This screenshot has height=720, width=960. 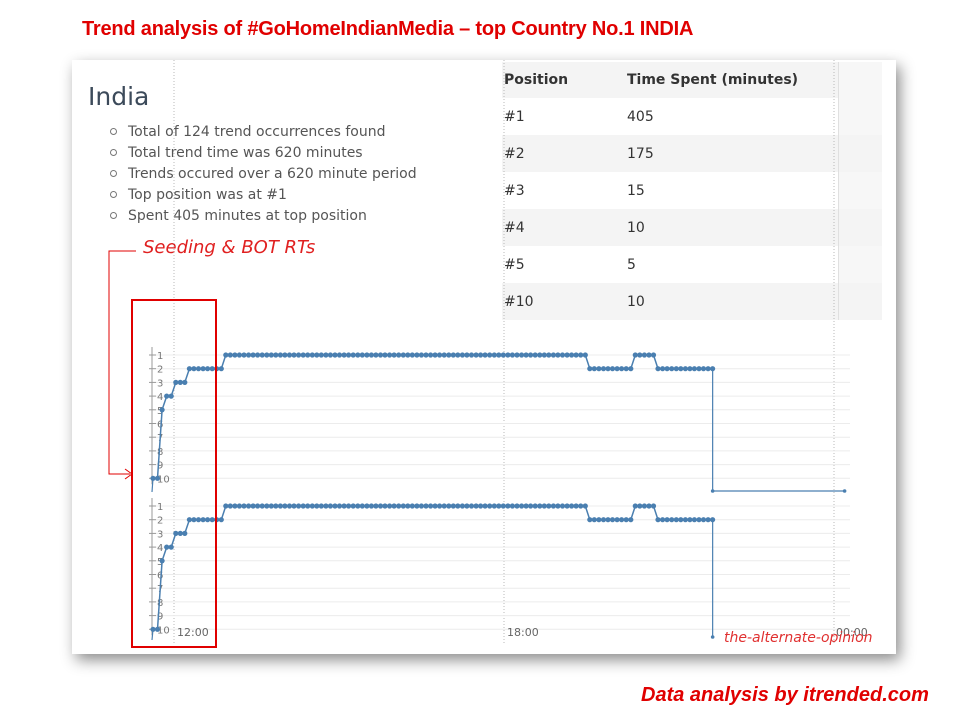 I want to click on position-cell: #3, so click(x=514, y=190).